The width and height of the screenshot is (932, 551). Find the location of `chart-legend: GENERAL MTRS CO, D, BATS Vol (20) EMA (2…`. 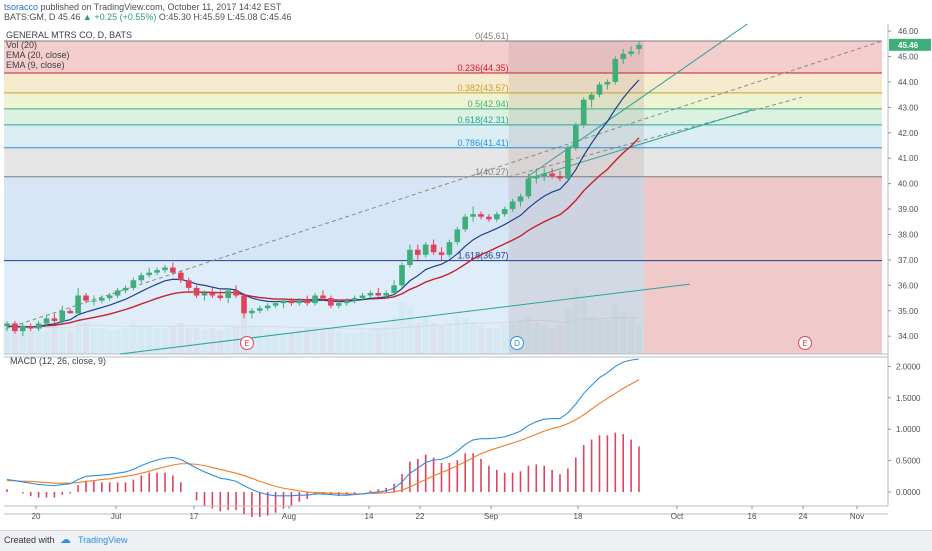

chart-legend: GENERAL MTRS CO, D, BATS Vol (20) EMA (2… is located at coordinates (69, 198).